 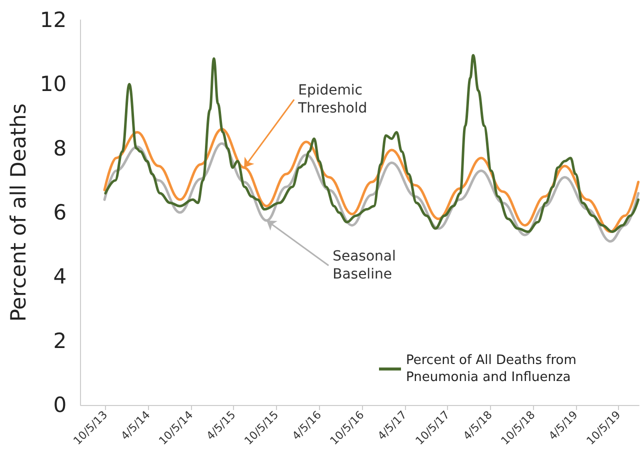 What do you see at coordinates (18, 212) in the screenshot?
I see `y-axis-title: Percent of all Deaths` at bounding box center [18, 212].